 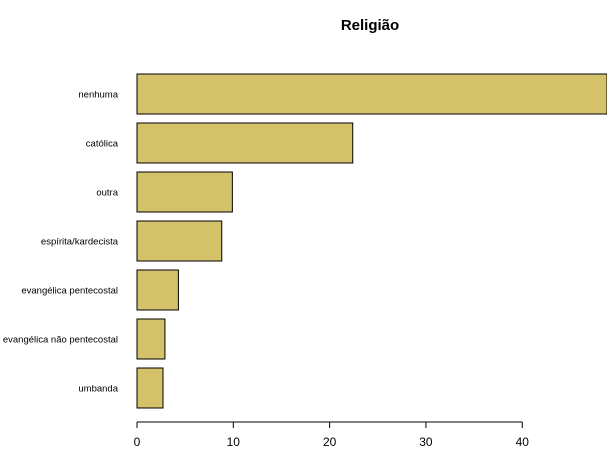 I want to click on category-label-4: evangélica pentecostal, so click(x=69, y=291).